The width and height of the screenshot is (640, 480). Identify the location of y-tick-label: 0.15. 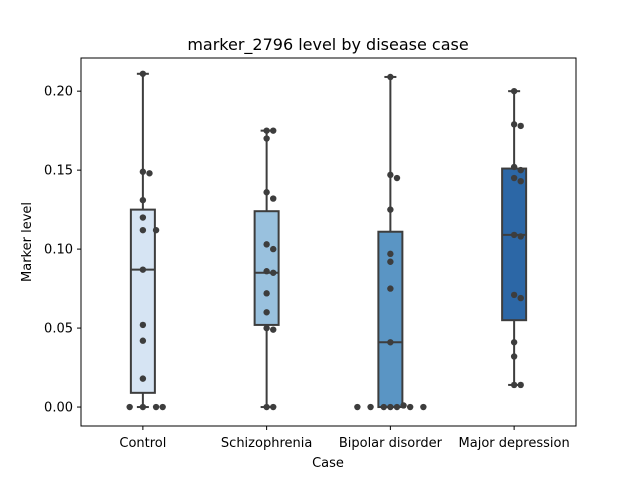
(58, 171).